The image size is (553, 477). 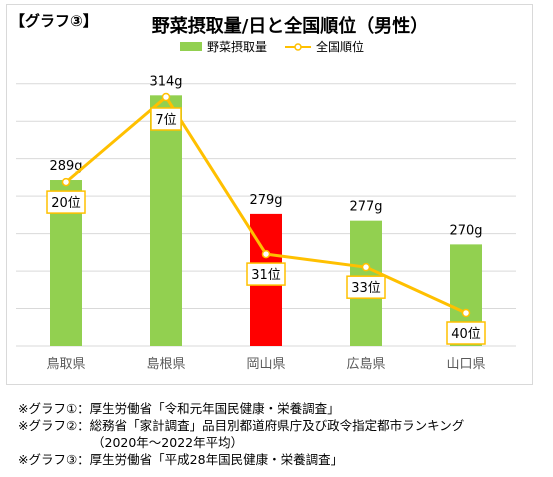 I want to click on rank-label: 33位, so click(x=366, y=288).